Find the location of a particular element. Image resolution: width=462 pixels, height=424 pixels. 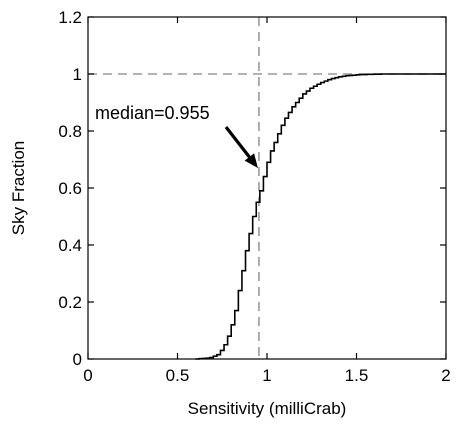

x-axis-title: Sensitivity (milliCrab) is located at coordinates (267, 408).